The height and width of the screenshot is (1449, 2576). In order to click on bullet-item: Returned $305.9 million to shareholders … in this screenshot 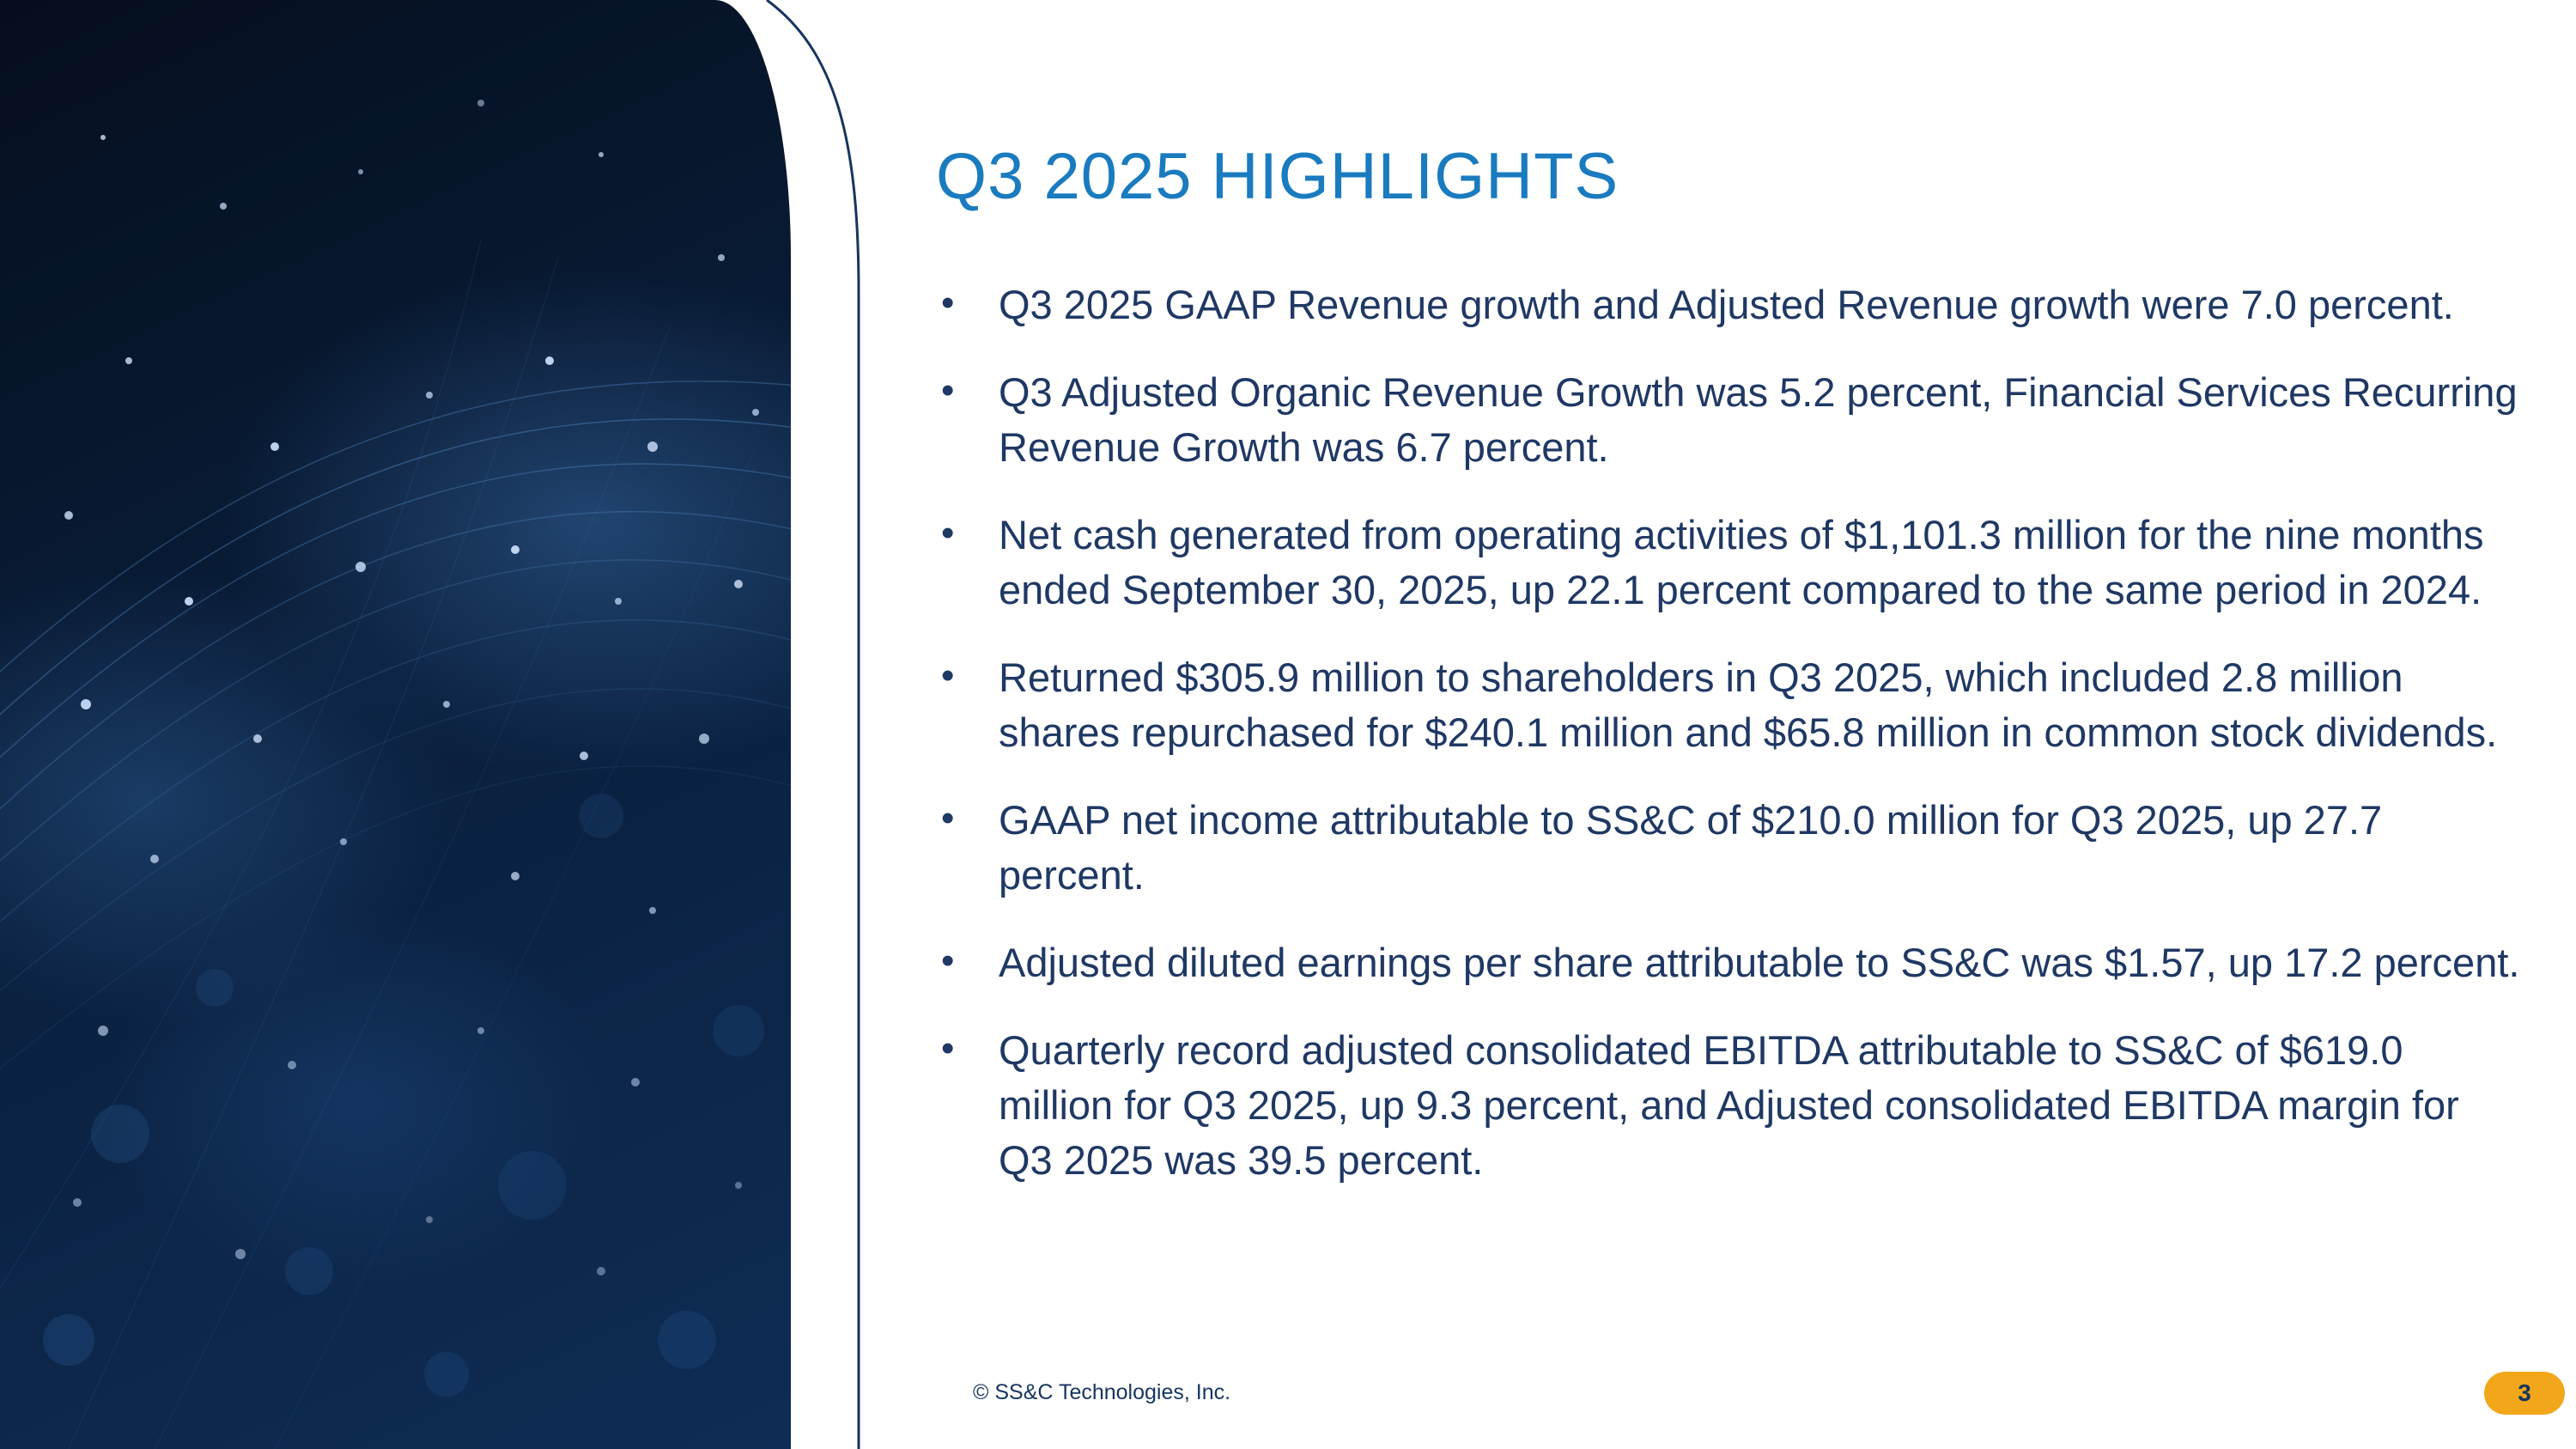, I will do `click(1728, 704)`.